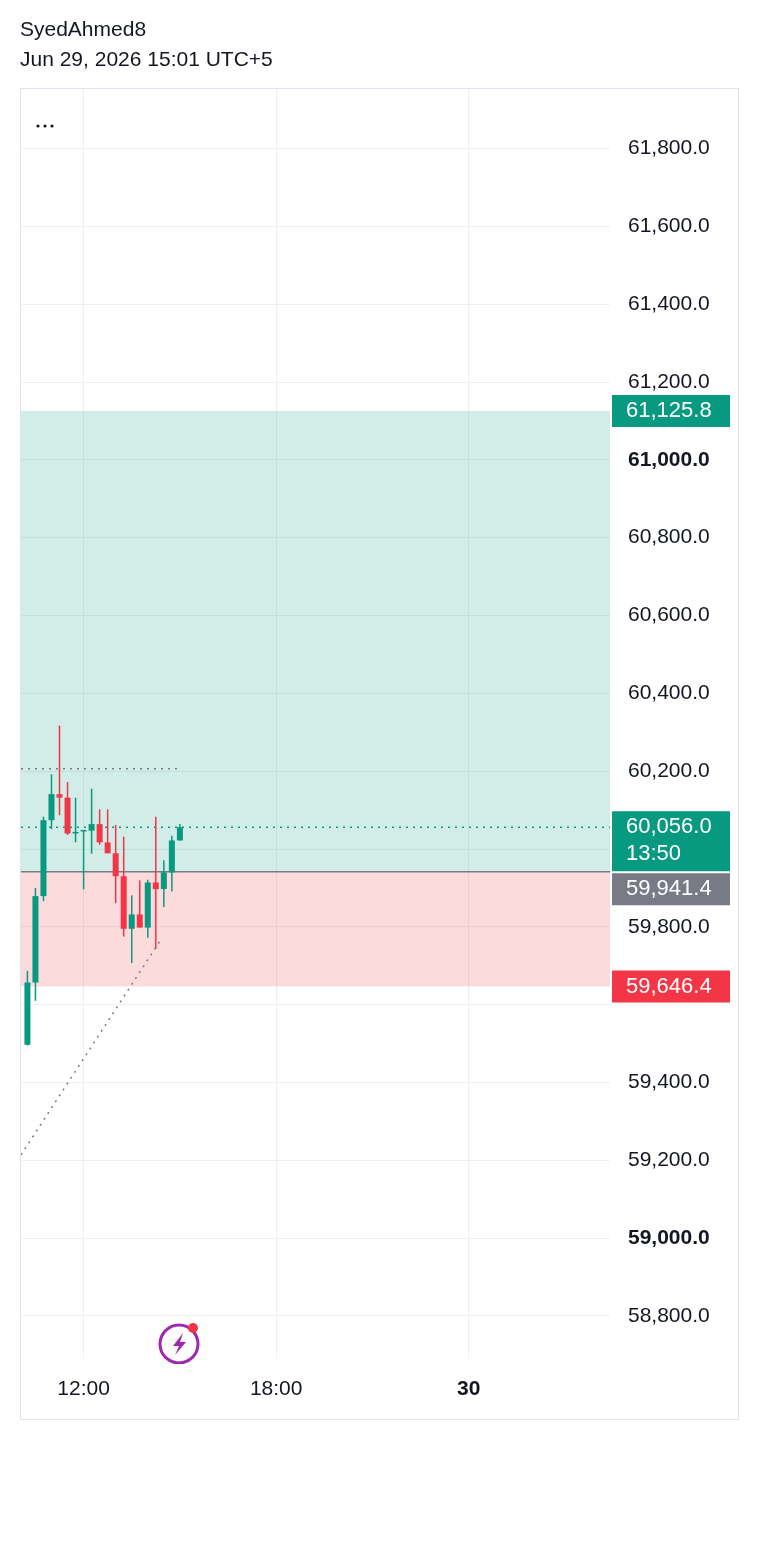 The width and height of the screenshot is (760, 1542). Describe the element at coordinates (669, 302) in the screenshot. I see `y-tick-label: 61,400.0` at that location.